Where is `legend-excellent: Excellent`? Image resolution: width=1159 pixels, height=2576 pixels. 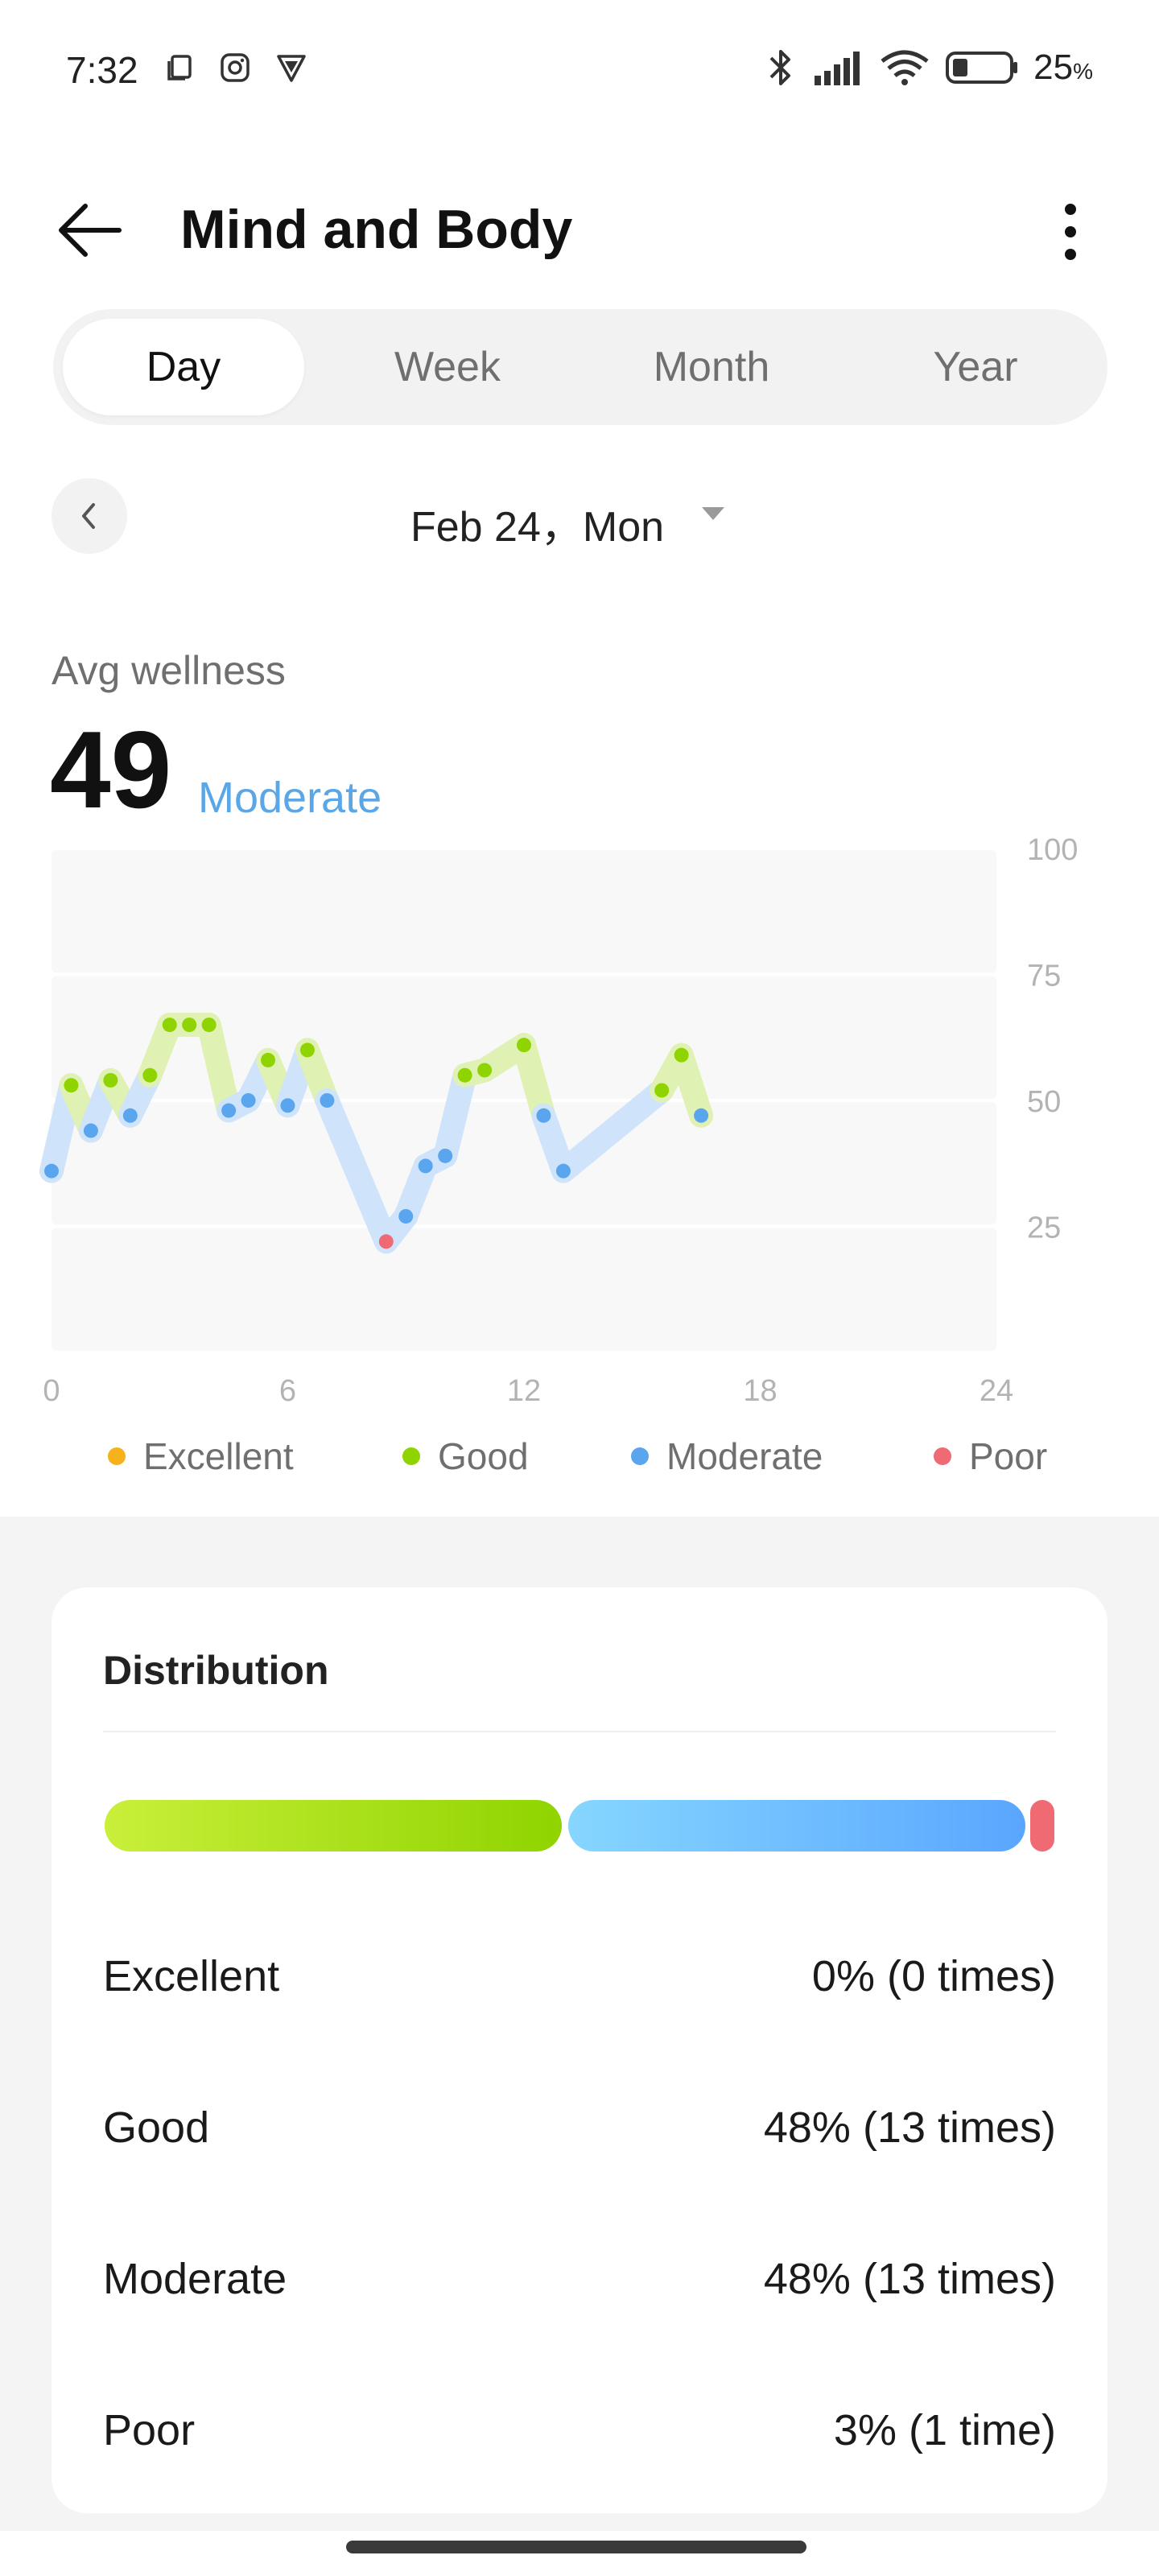 legend-excellent: Excellent is located at coordinates (201, 1456).